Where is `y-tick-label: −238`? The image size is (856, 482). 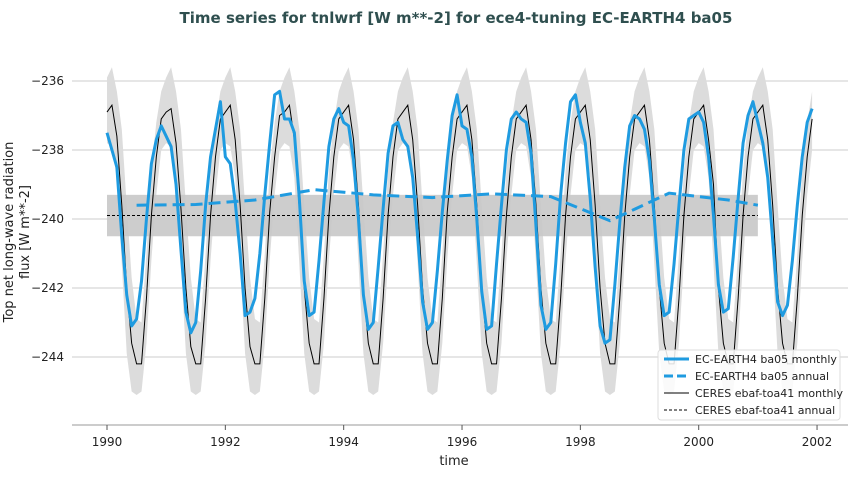
y-tick-label: −238 is located at coordinates (47, 150).